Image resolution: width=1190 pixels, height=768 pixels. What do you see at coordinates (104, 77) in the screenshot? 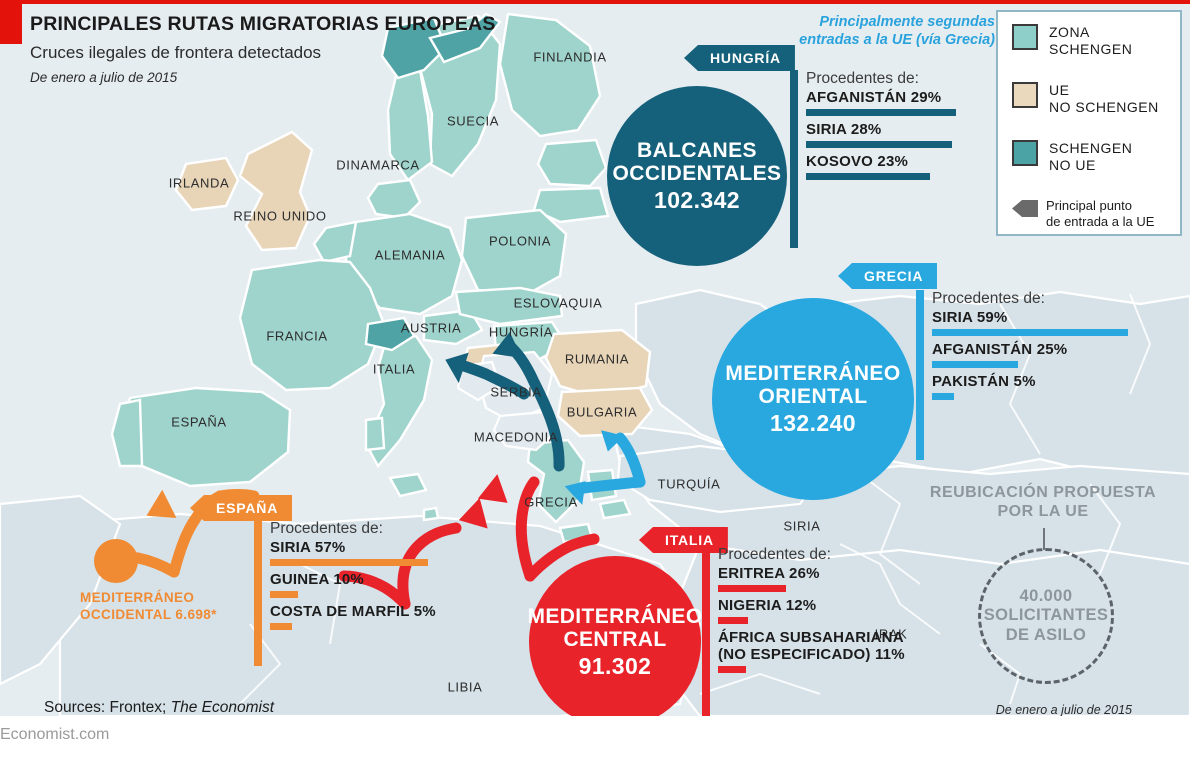
I see `page-daterange: De enero a julio de 2015` at bounding box center [104, 77].